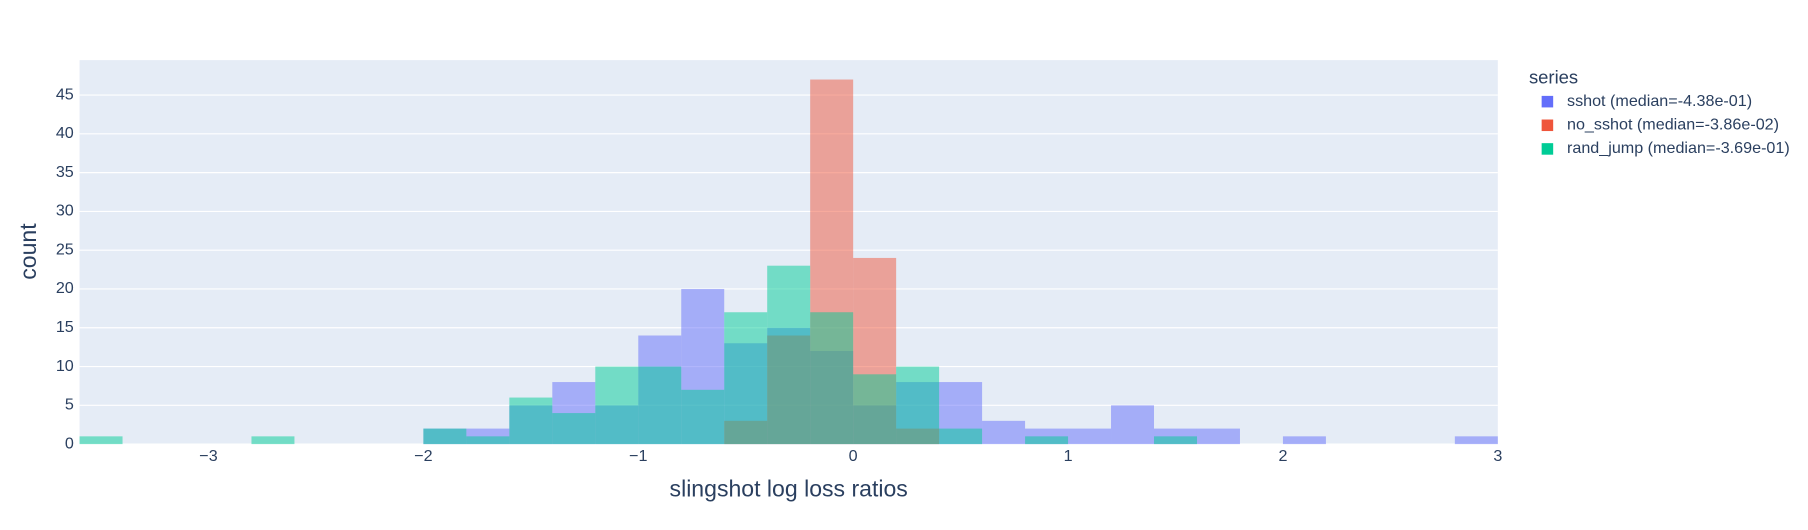  I want to click on x-tick-label: −3, so click(208, 456).